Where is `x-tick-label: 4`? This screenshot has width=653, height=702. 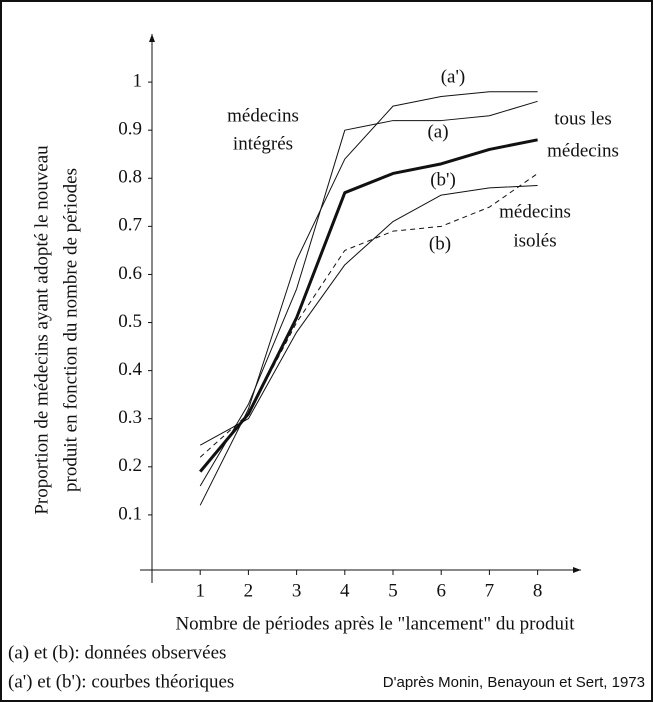
x-tick-label: 4 is located at coordinates (345, 590).